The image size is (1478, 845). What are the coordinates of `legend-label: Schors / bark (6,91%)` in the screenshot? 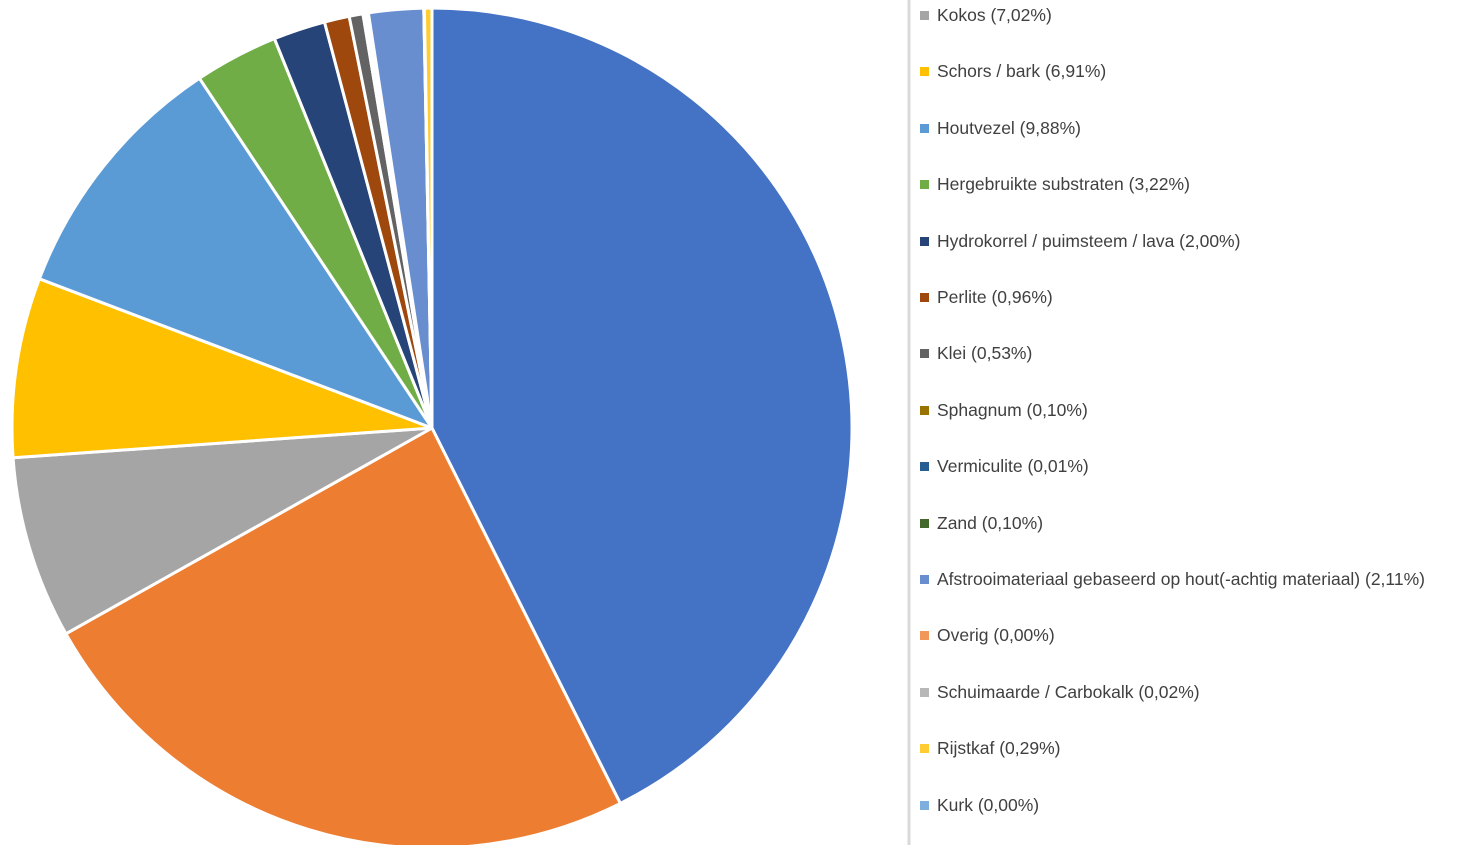 It's located at (1022, 71).